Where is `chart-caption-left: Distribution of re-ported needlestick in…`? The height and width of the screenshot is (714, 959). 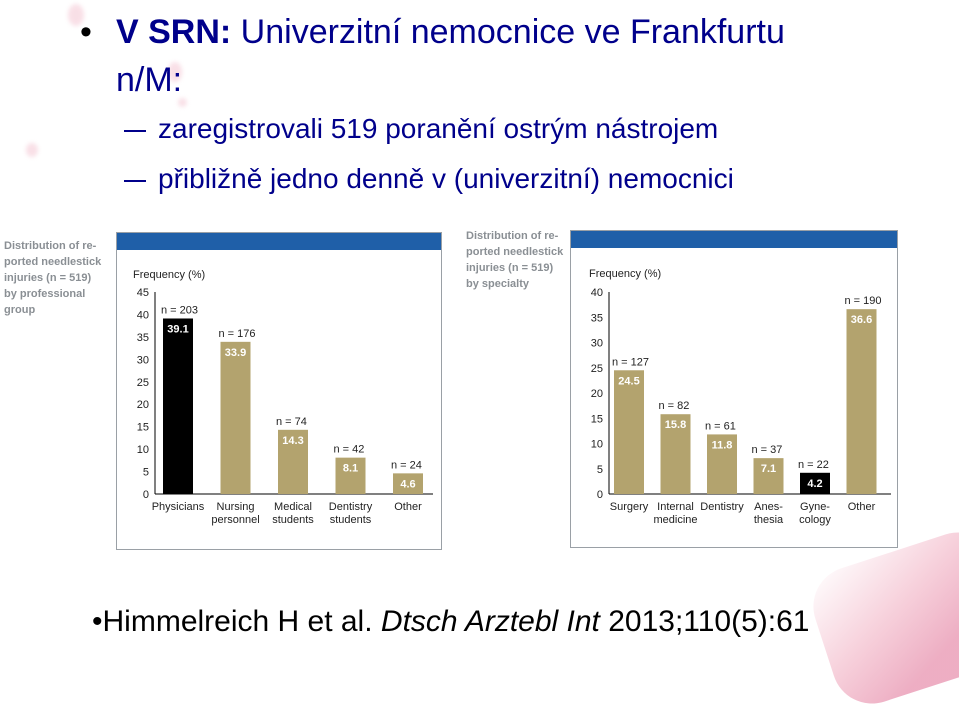
chart-caption-left: Distribution of re-ported needlestick in… is located at coordinates (53, 278).